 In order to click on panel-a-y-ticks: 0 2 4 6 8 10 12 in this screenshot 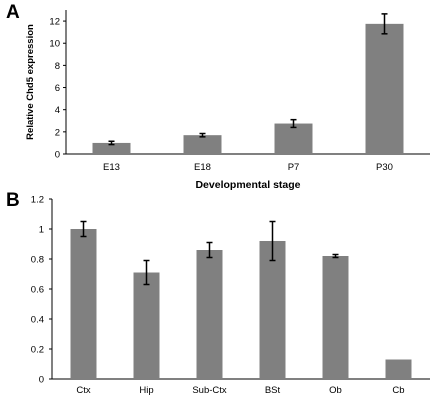, I will do `click(57, 89)`.